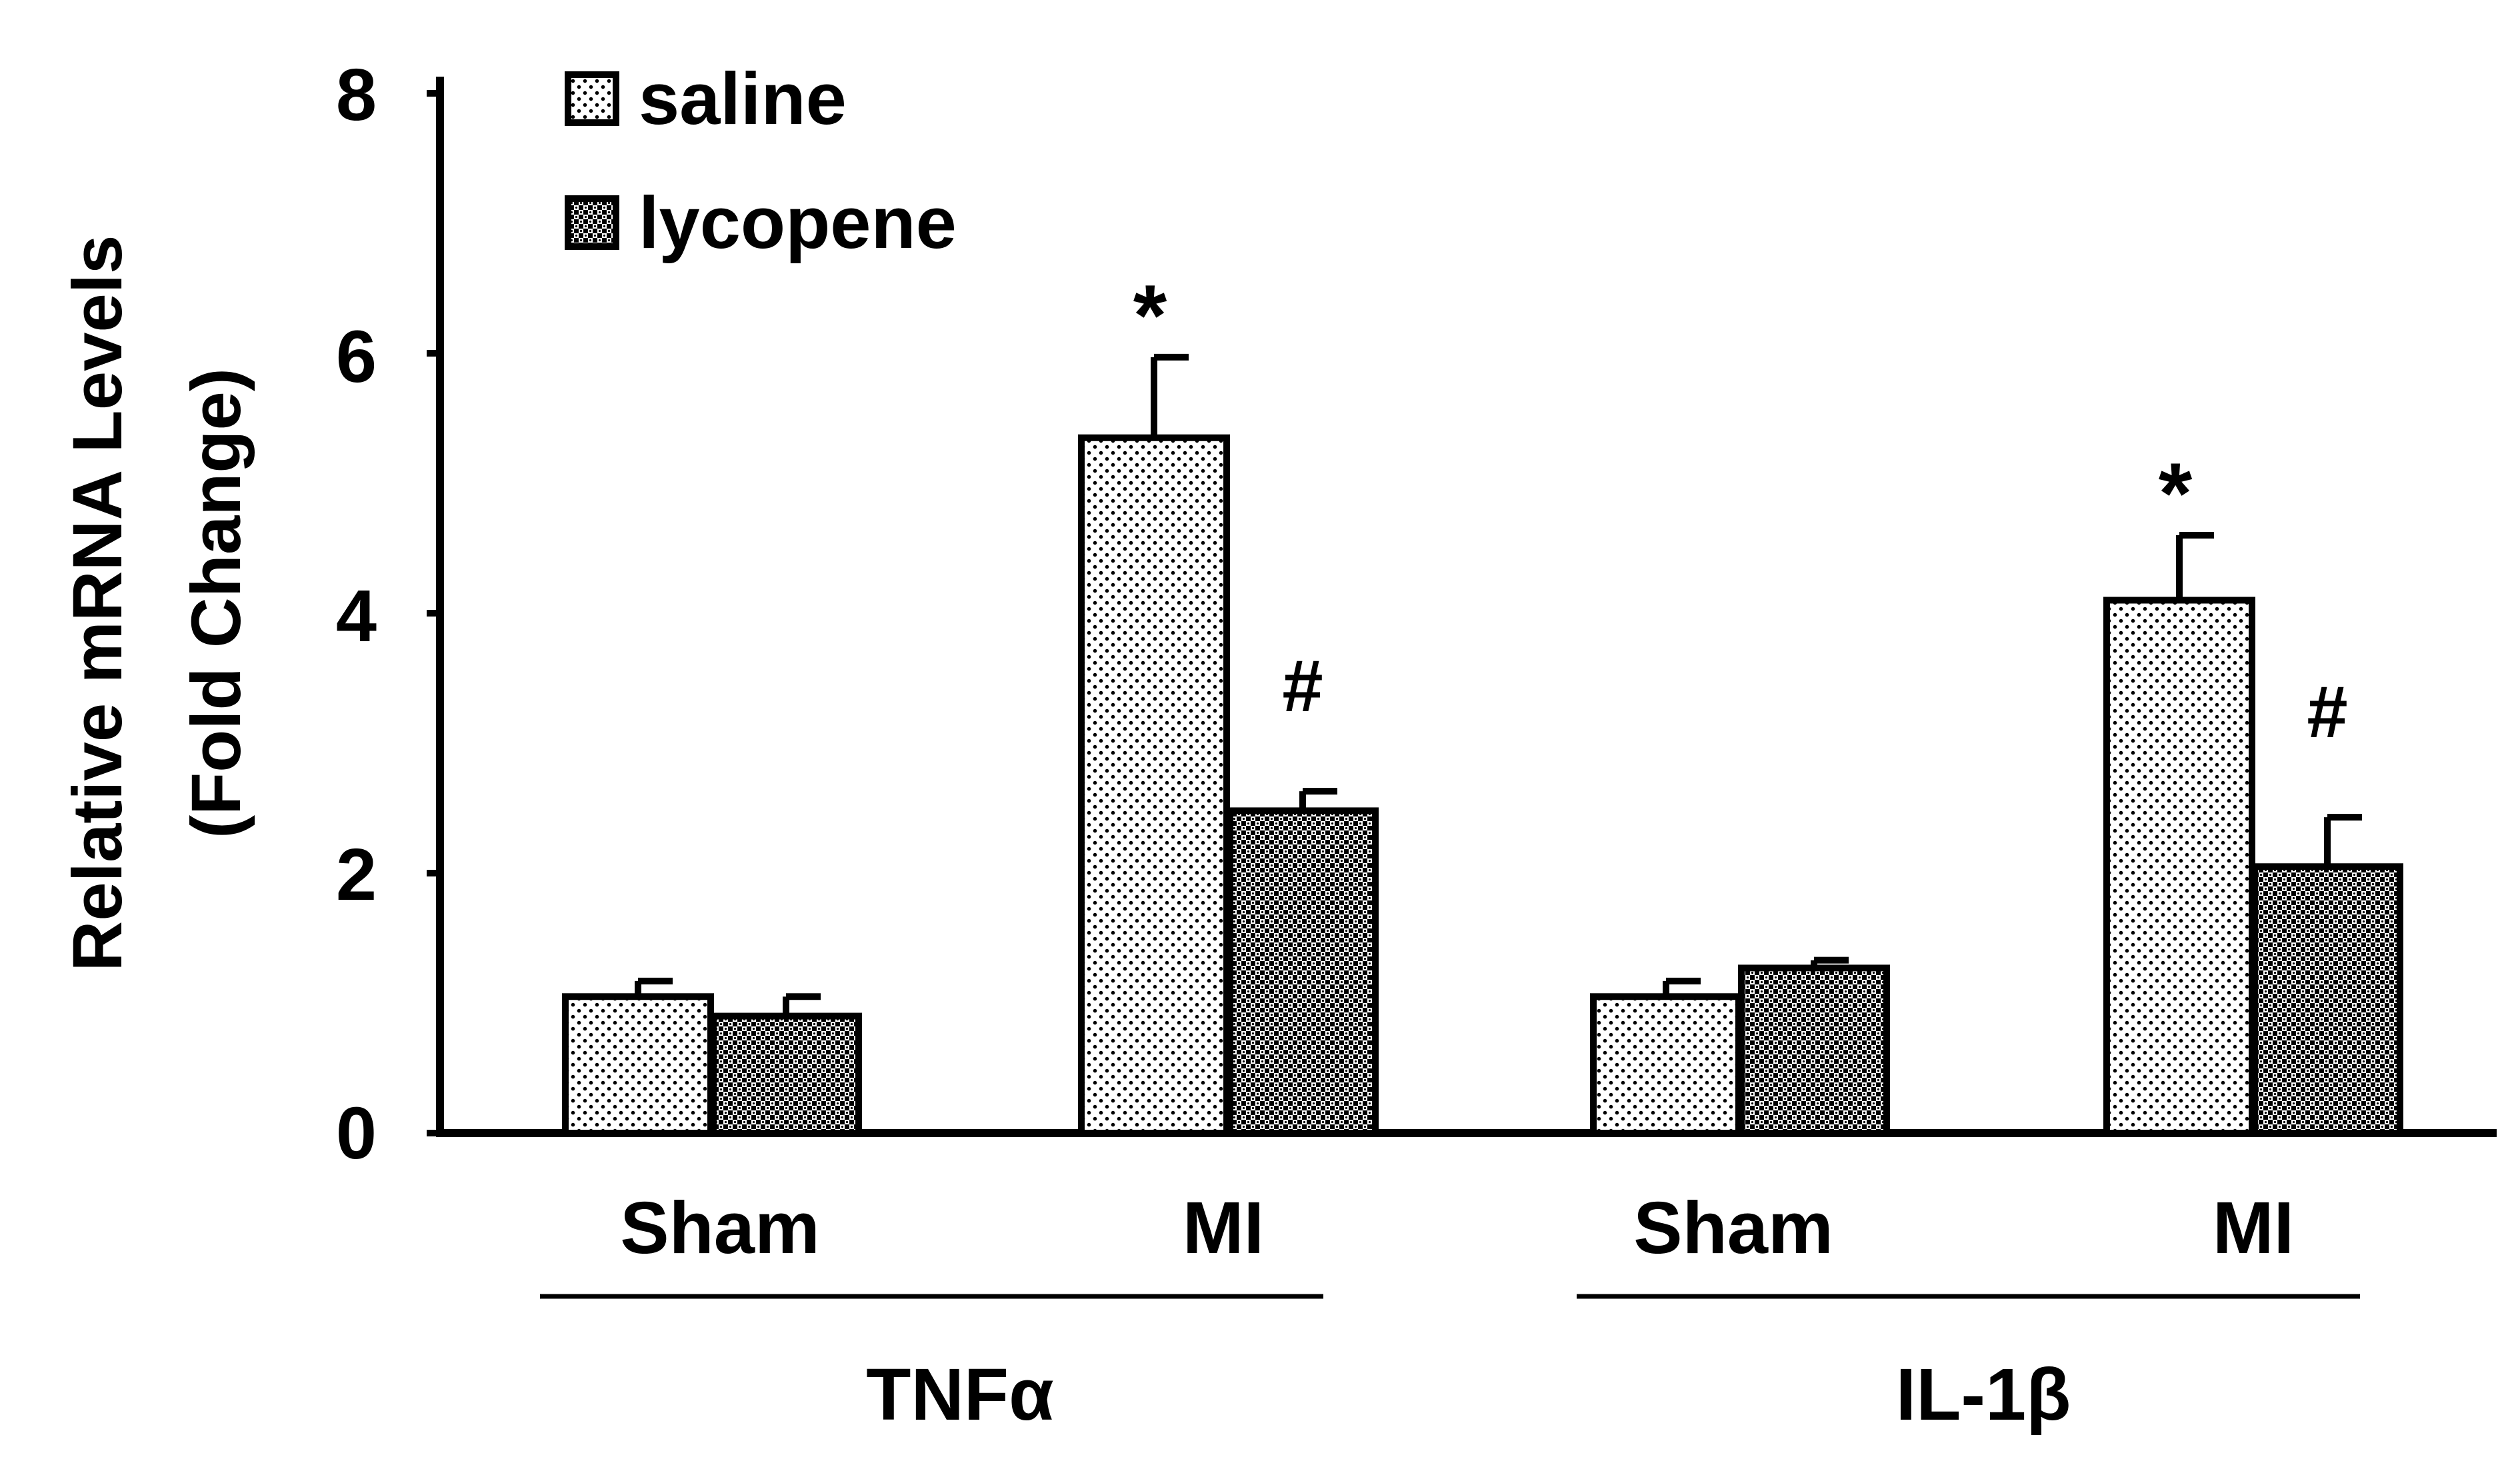 This screenshot has width=2520, height=1483. What do you see at coordinates (592, 98) in the screenshot?
I see `legend-swatch-saline` at bounding box center [592, 98].